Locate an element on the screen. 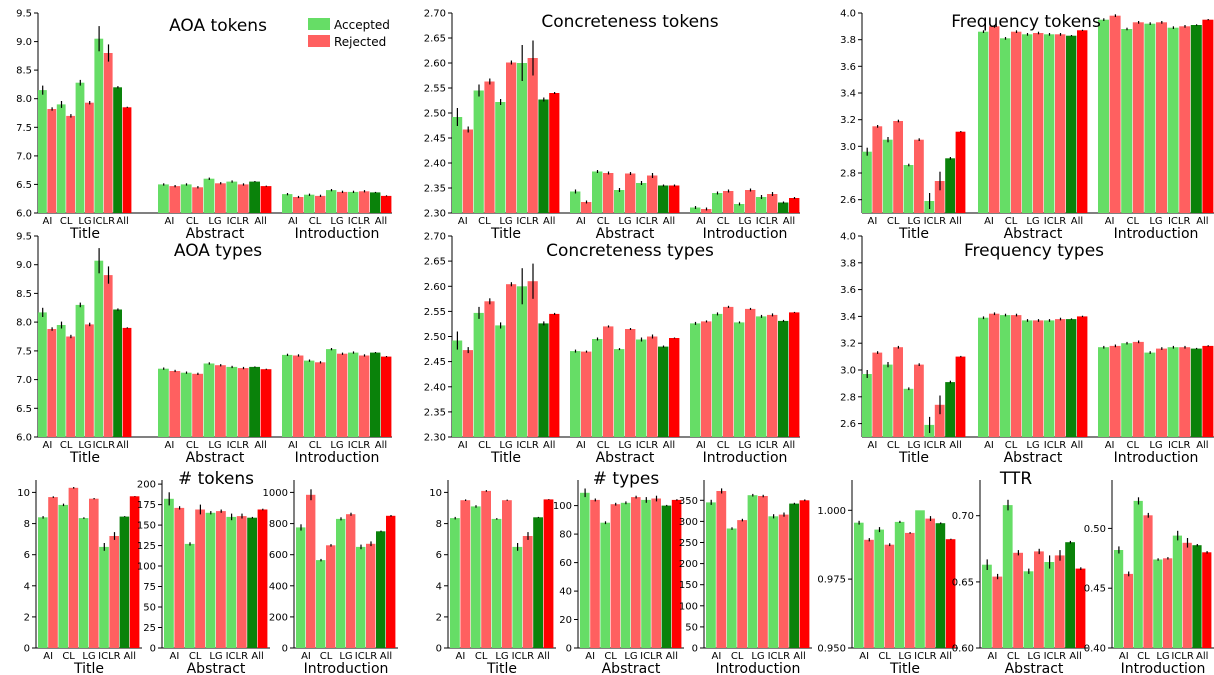  panel-small-9-introduction-xtick-all: All is located at coordinates (1202, 656).